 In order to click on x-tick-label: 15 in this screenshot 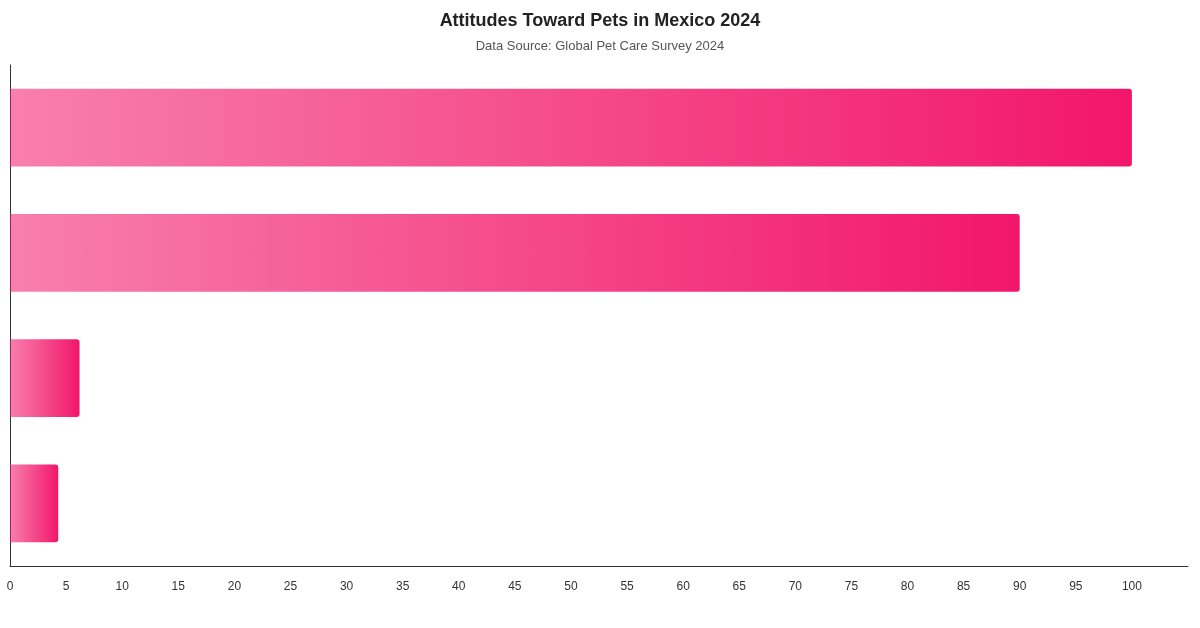, I will do `click(178, 586)`.